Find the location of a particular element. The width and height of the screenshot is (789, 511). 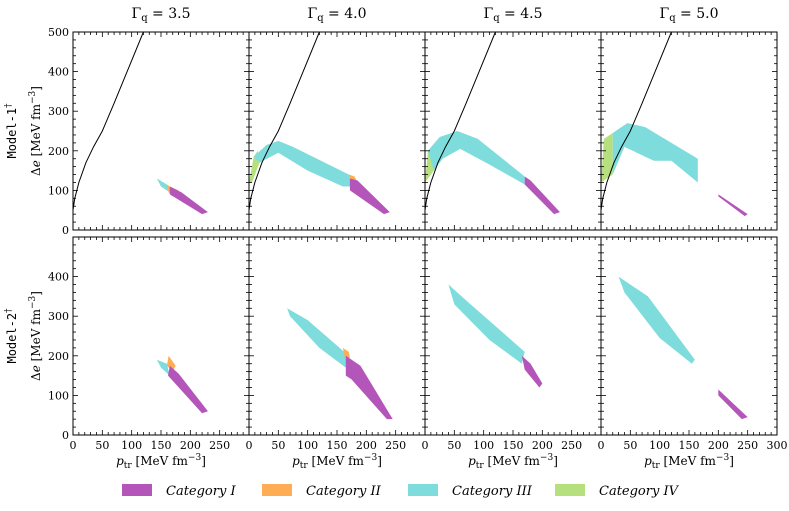

category-i-legend-label: Category I is located at coordinates (201, 491).